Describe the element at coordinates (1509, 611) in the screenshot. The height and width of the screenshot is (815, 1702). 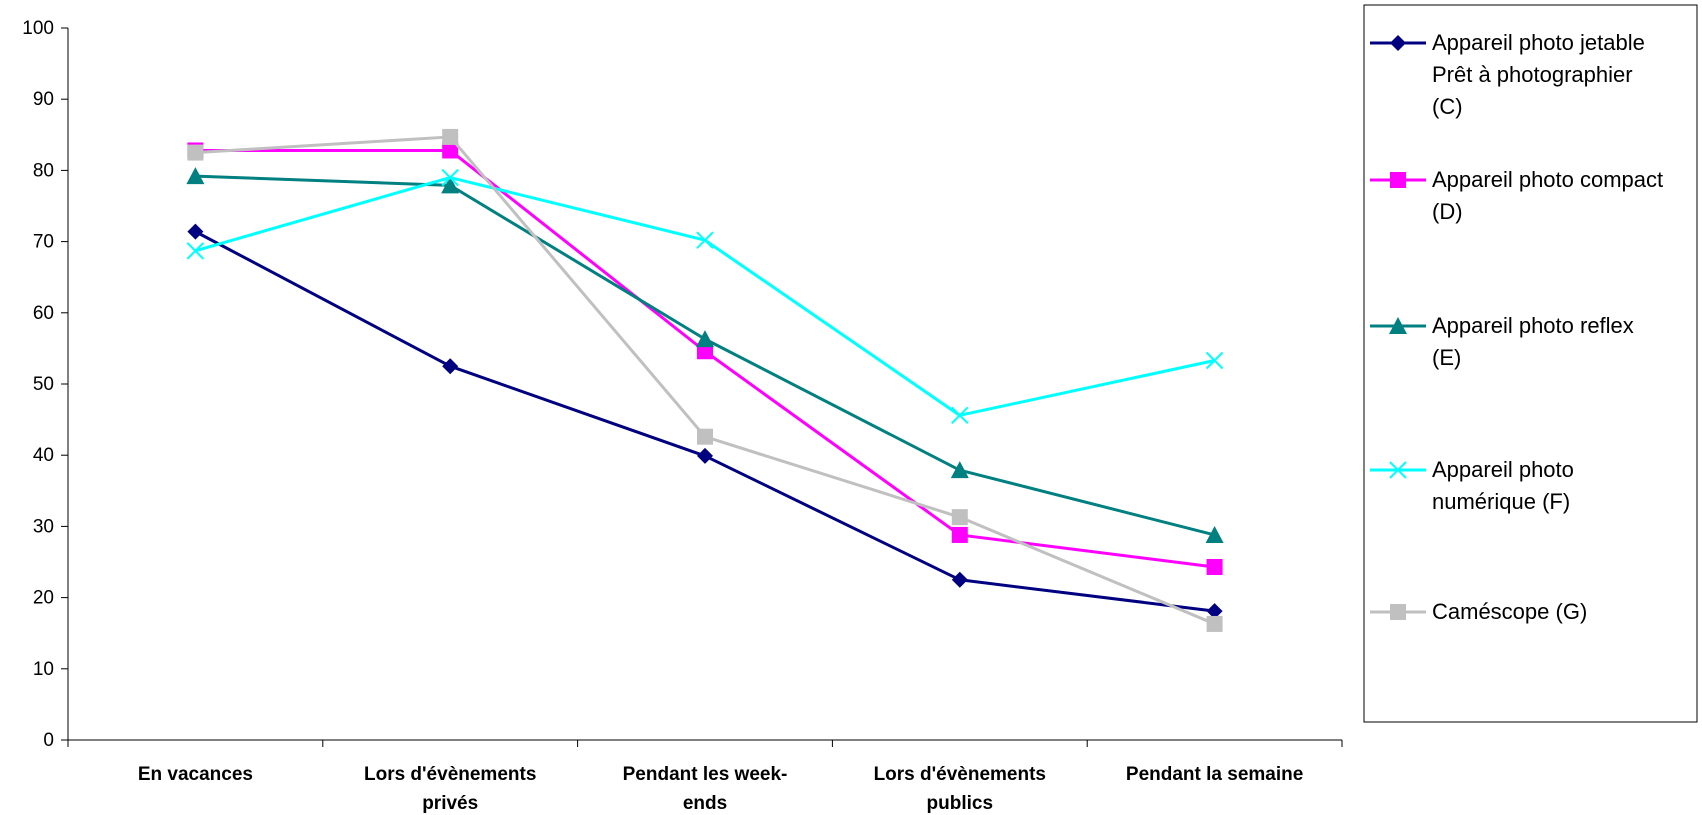
I see `legend-label: Caméscope (G)` at that location.